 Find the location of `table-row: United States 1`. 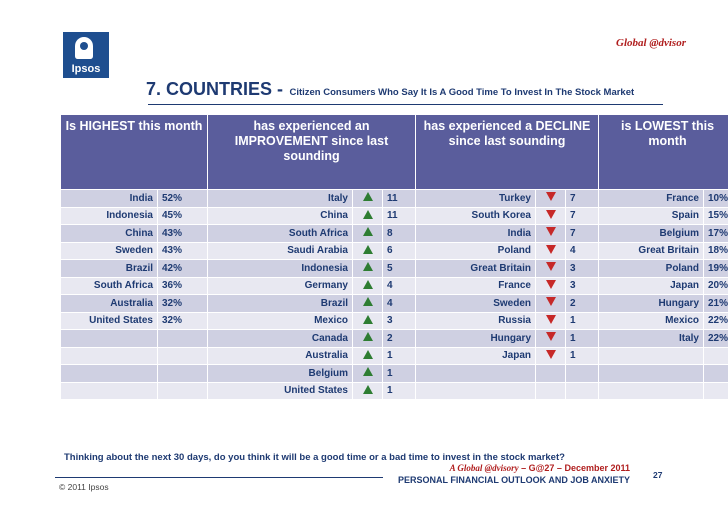

table-row: United States 1 is located at coordinates (394, 390).